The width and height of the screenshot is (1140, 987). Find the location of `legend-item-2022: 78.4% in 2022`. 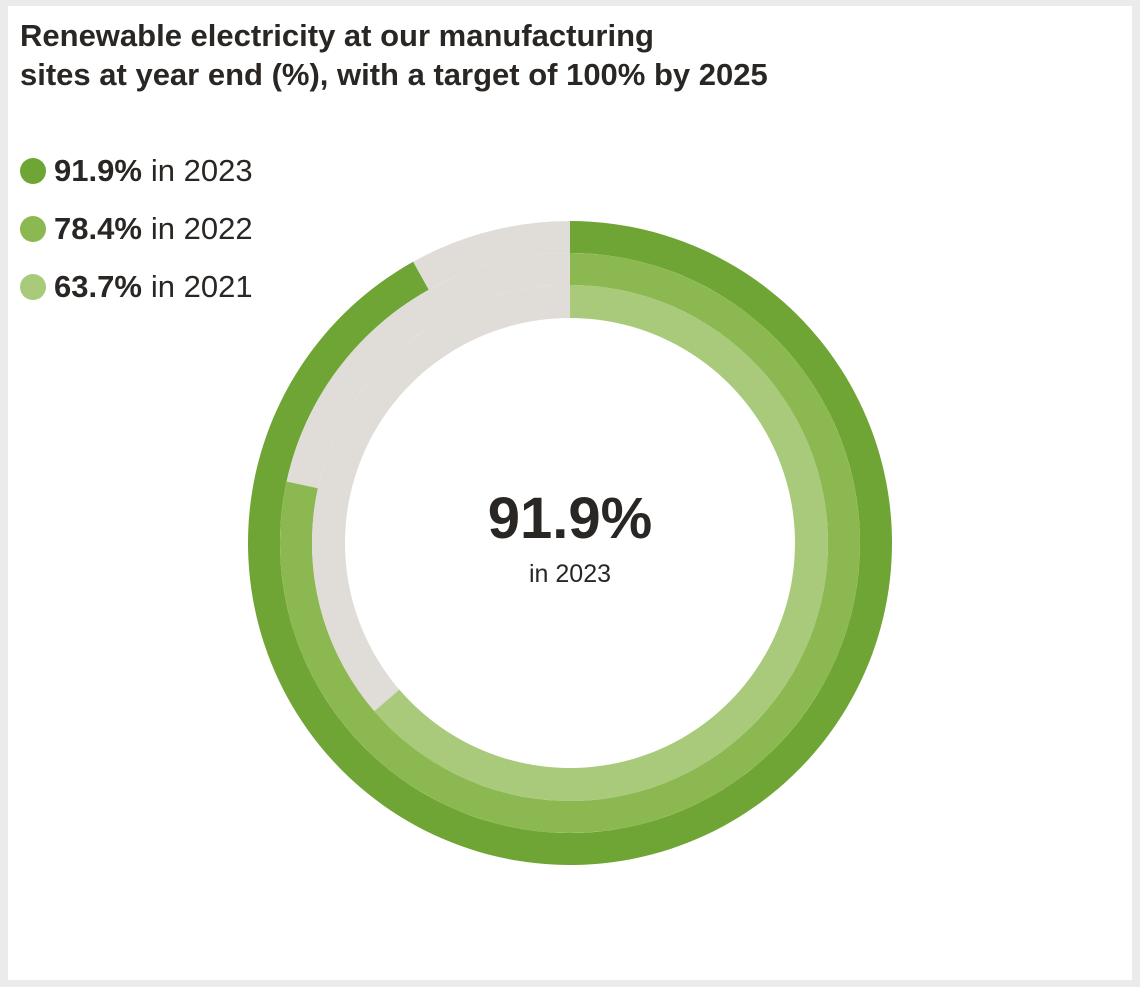

legend-item-2022: 78.4% in 2022 is located at coordinates (136, 229).